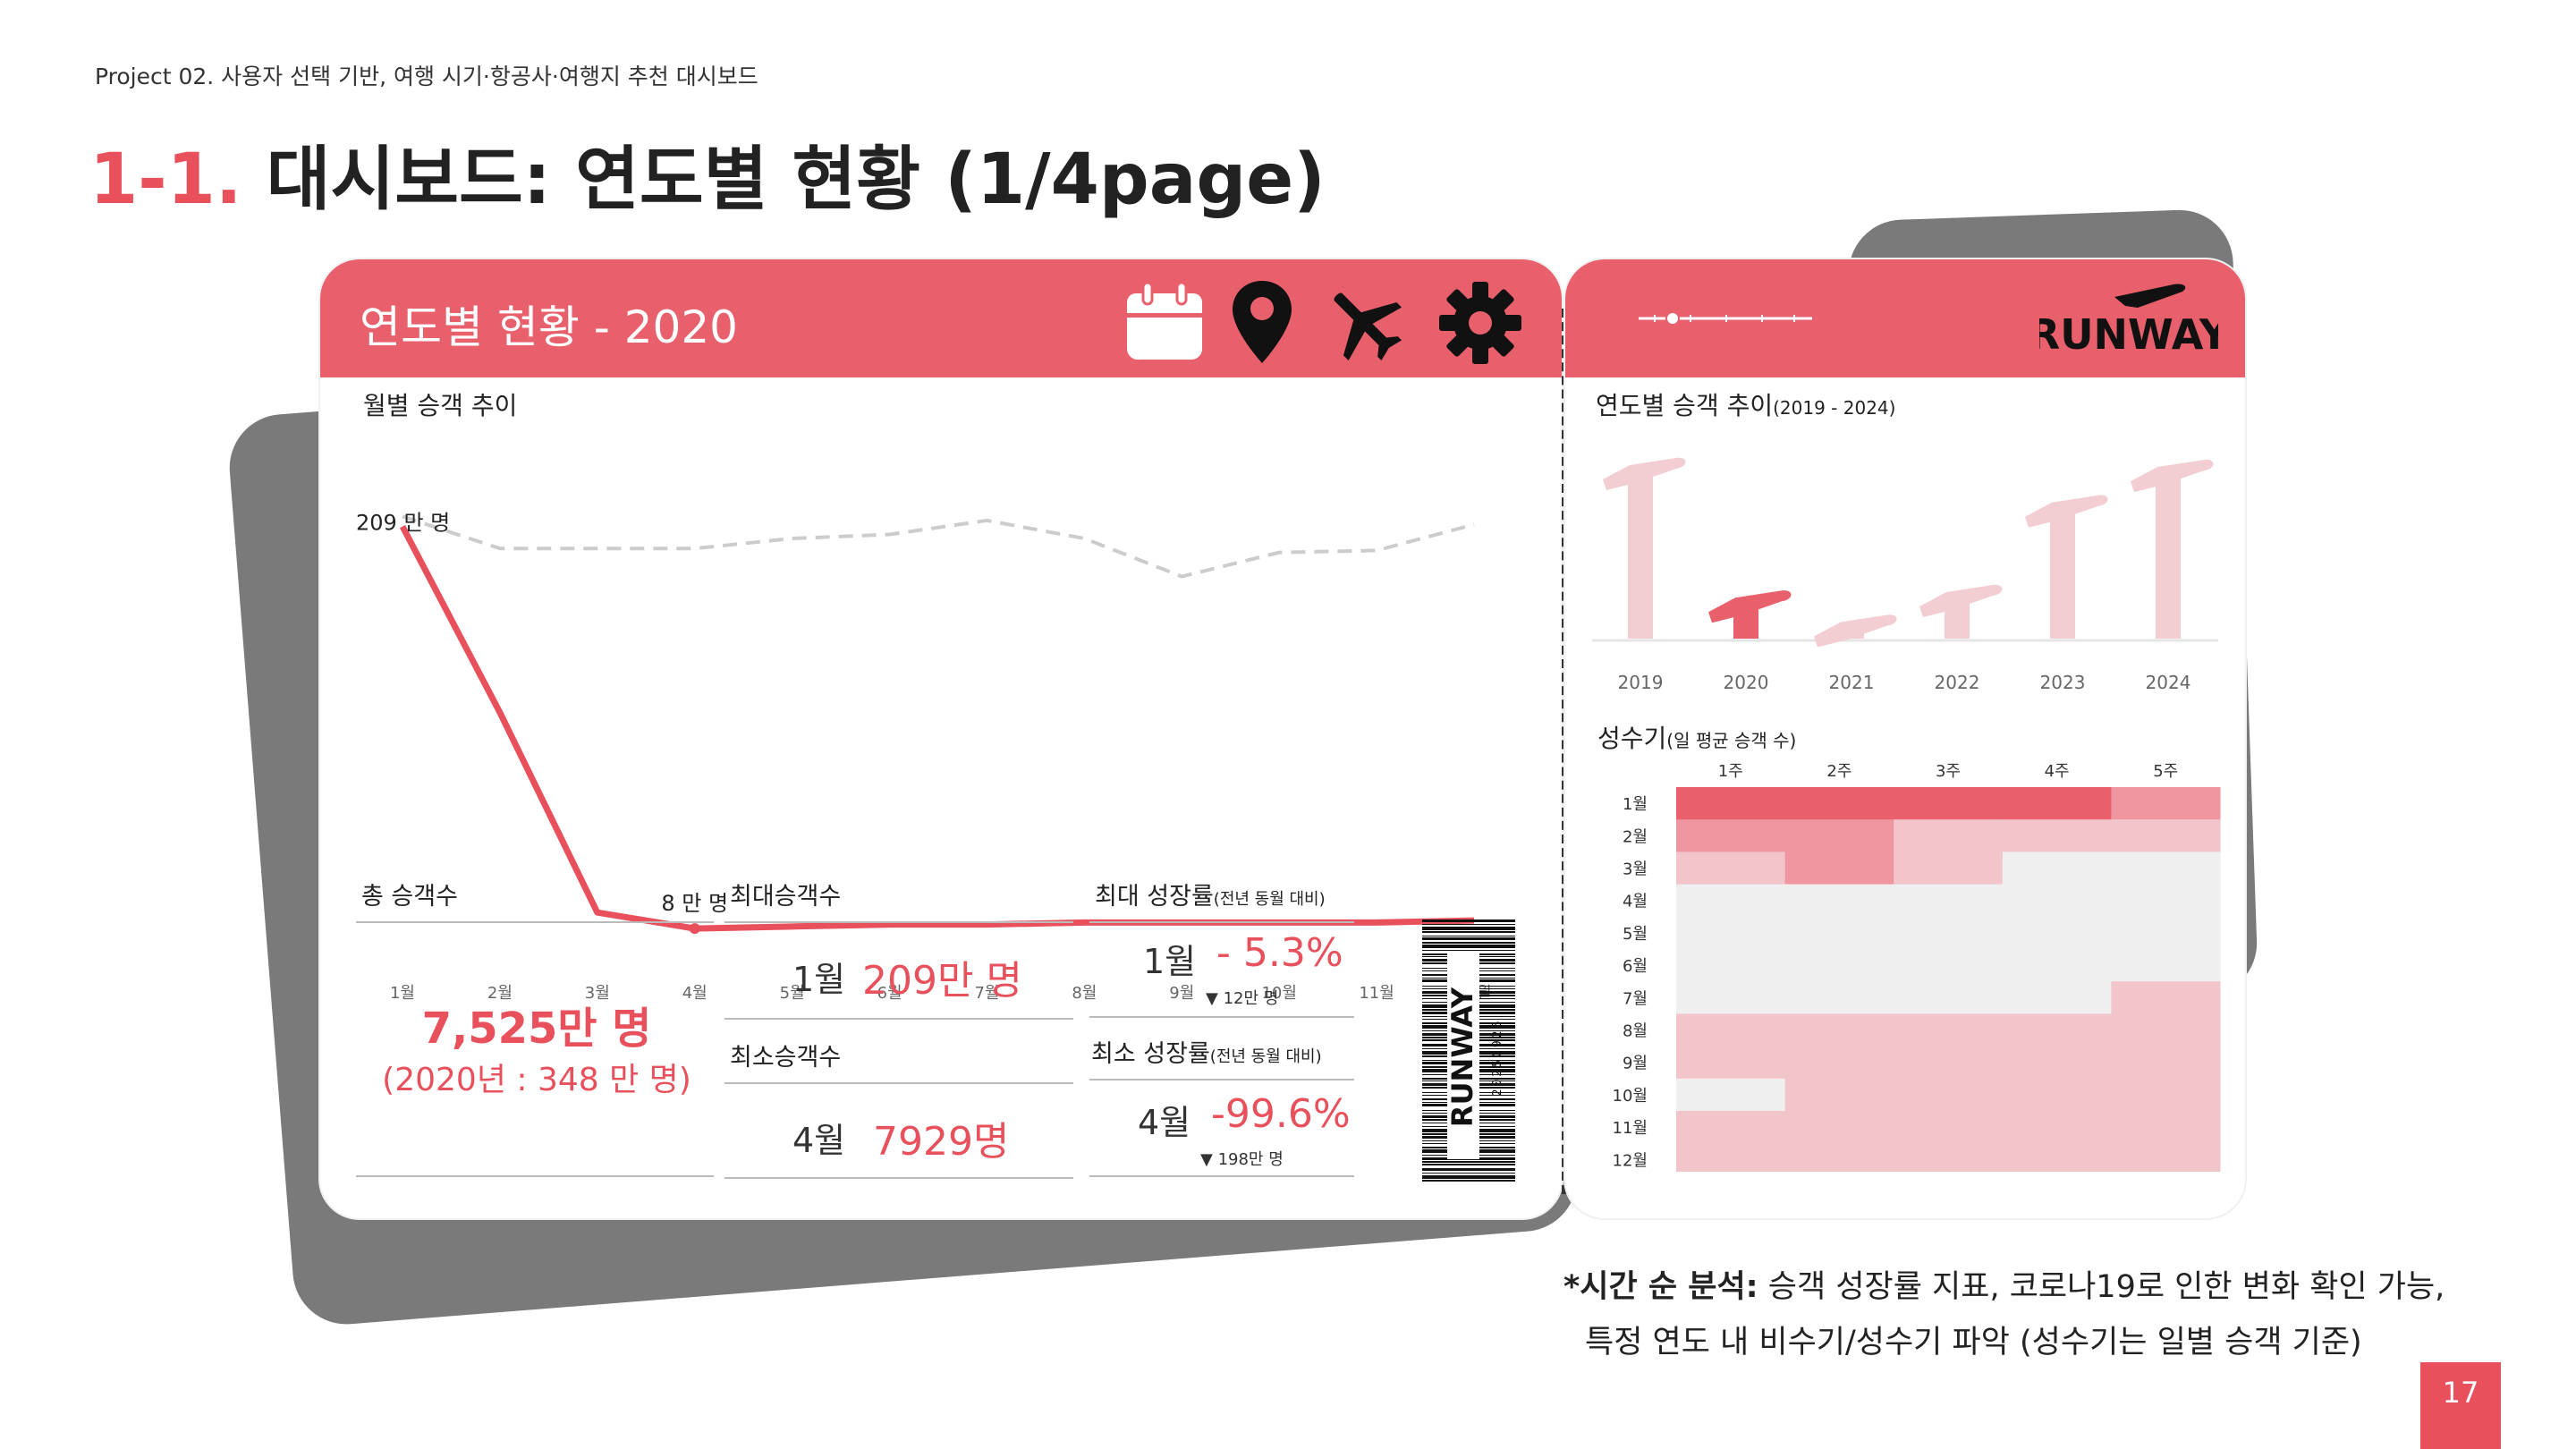 This screenshot has height=1449, width=2576. I want to click on brand-logo-text: RUNWAY, so click(2128, 334).